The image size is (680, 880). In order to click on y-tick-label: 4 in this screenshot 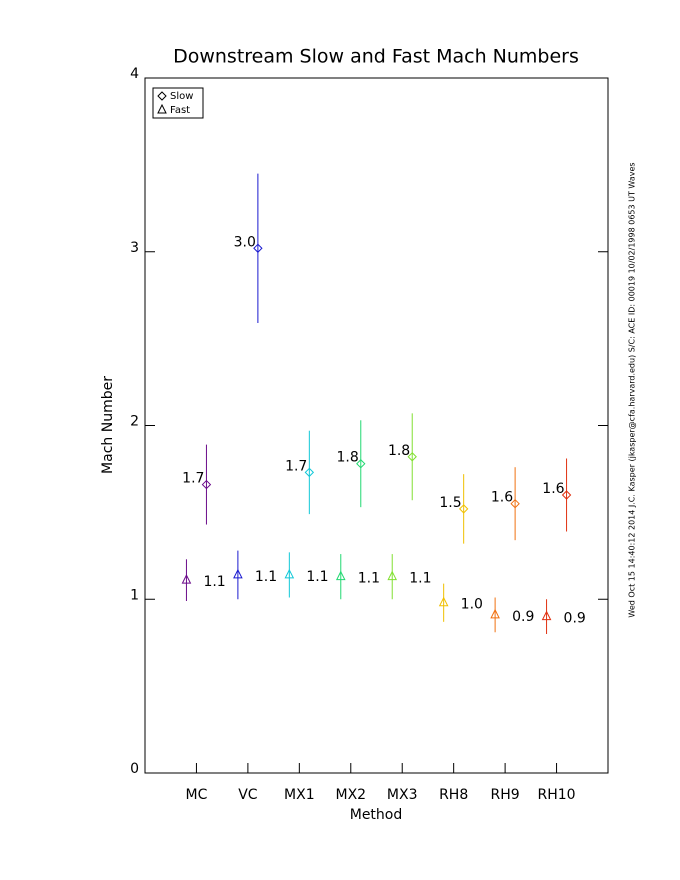, I will do `click(134, 74)`.